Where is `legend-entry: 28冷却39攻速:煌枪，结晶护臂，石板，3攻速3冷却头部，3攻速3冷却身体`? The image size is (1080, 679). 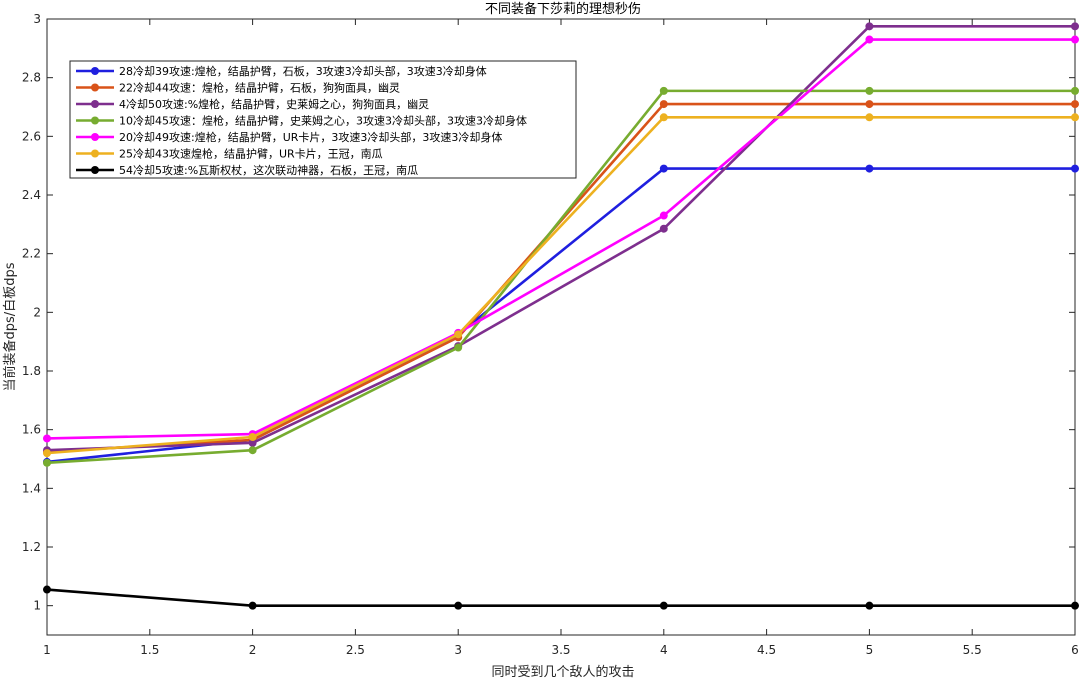 legend-entry: 28冷却39攻速:煌枪，结晶护臂，石板，3攻速3冷却头部，3攻速3冷却身体 is located at coordinates (281, 71).